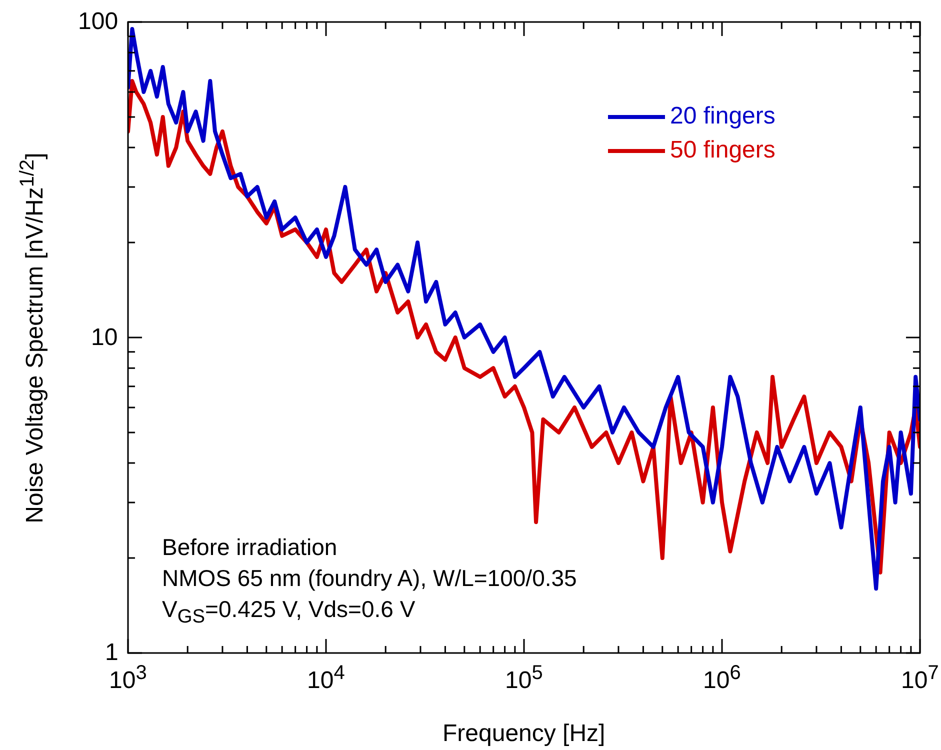 Image resolution: width=941 pixels, height=750 pixels. I want to click on annotation: V$_{GS}$=0.425 V, Vds=0.6 V, so click(289, 612).